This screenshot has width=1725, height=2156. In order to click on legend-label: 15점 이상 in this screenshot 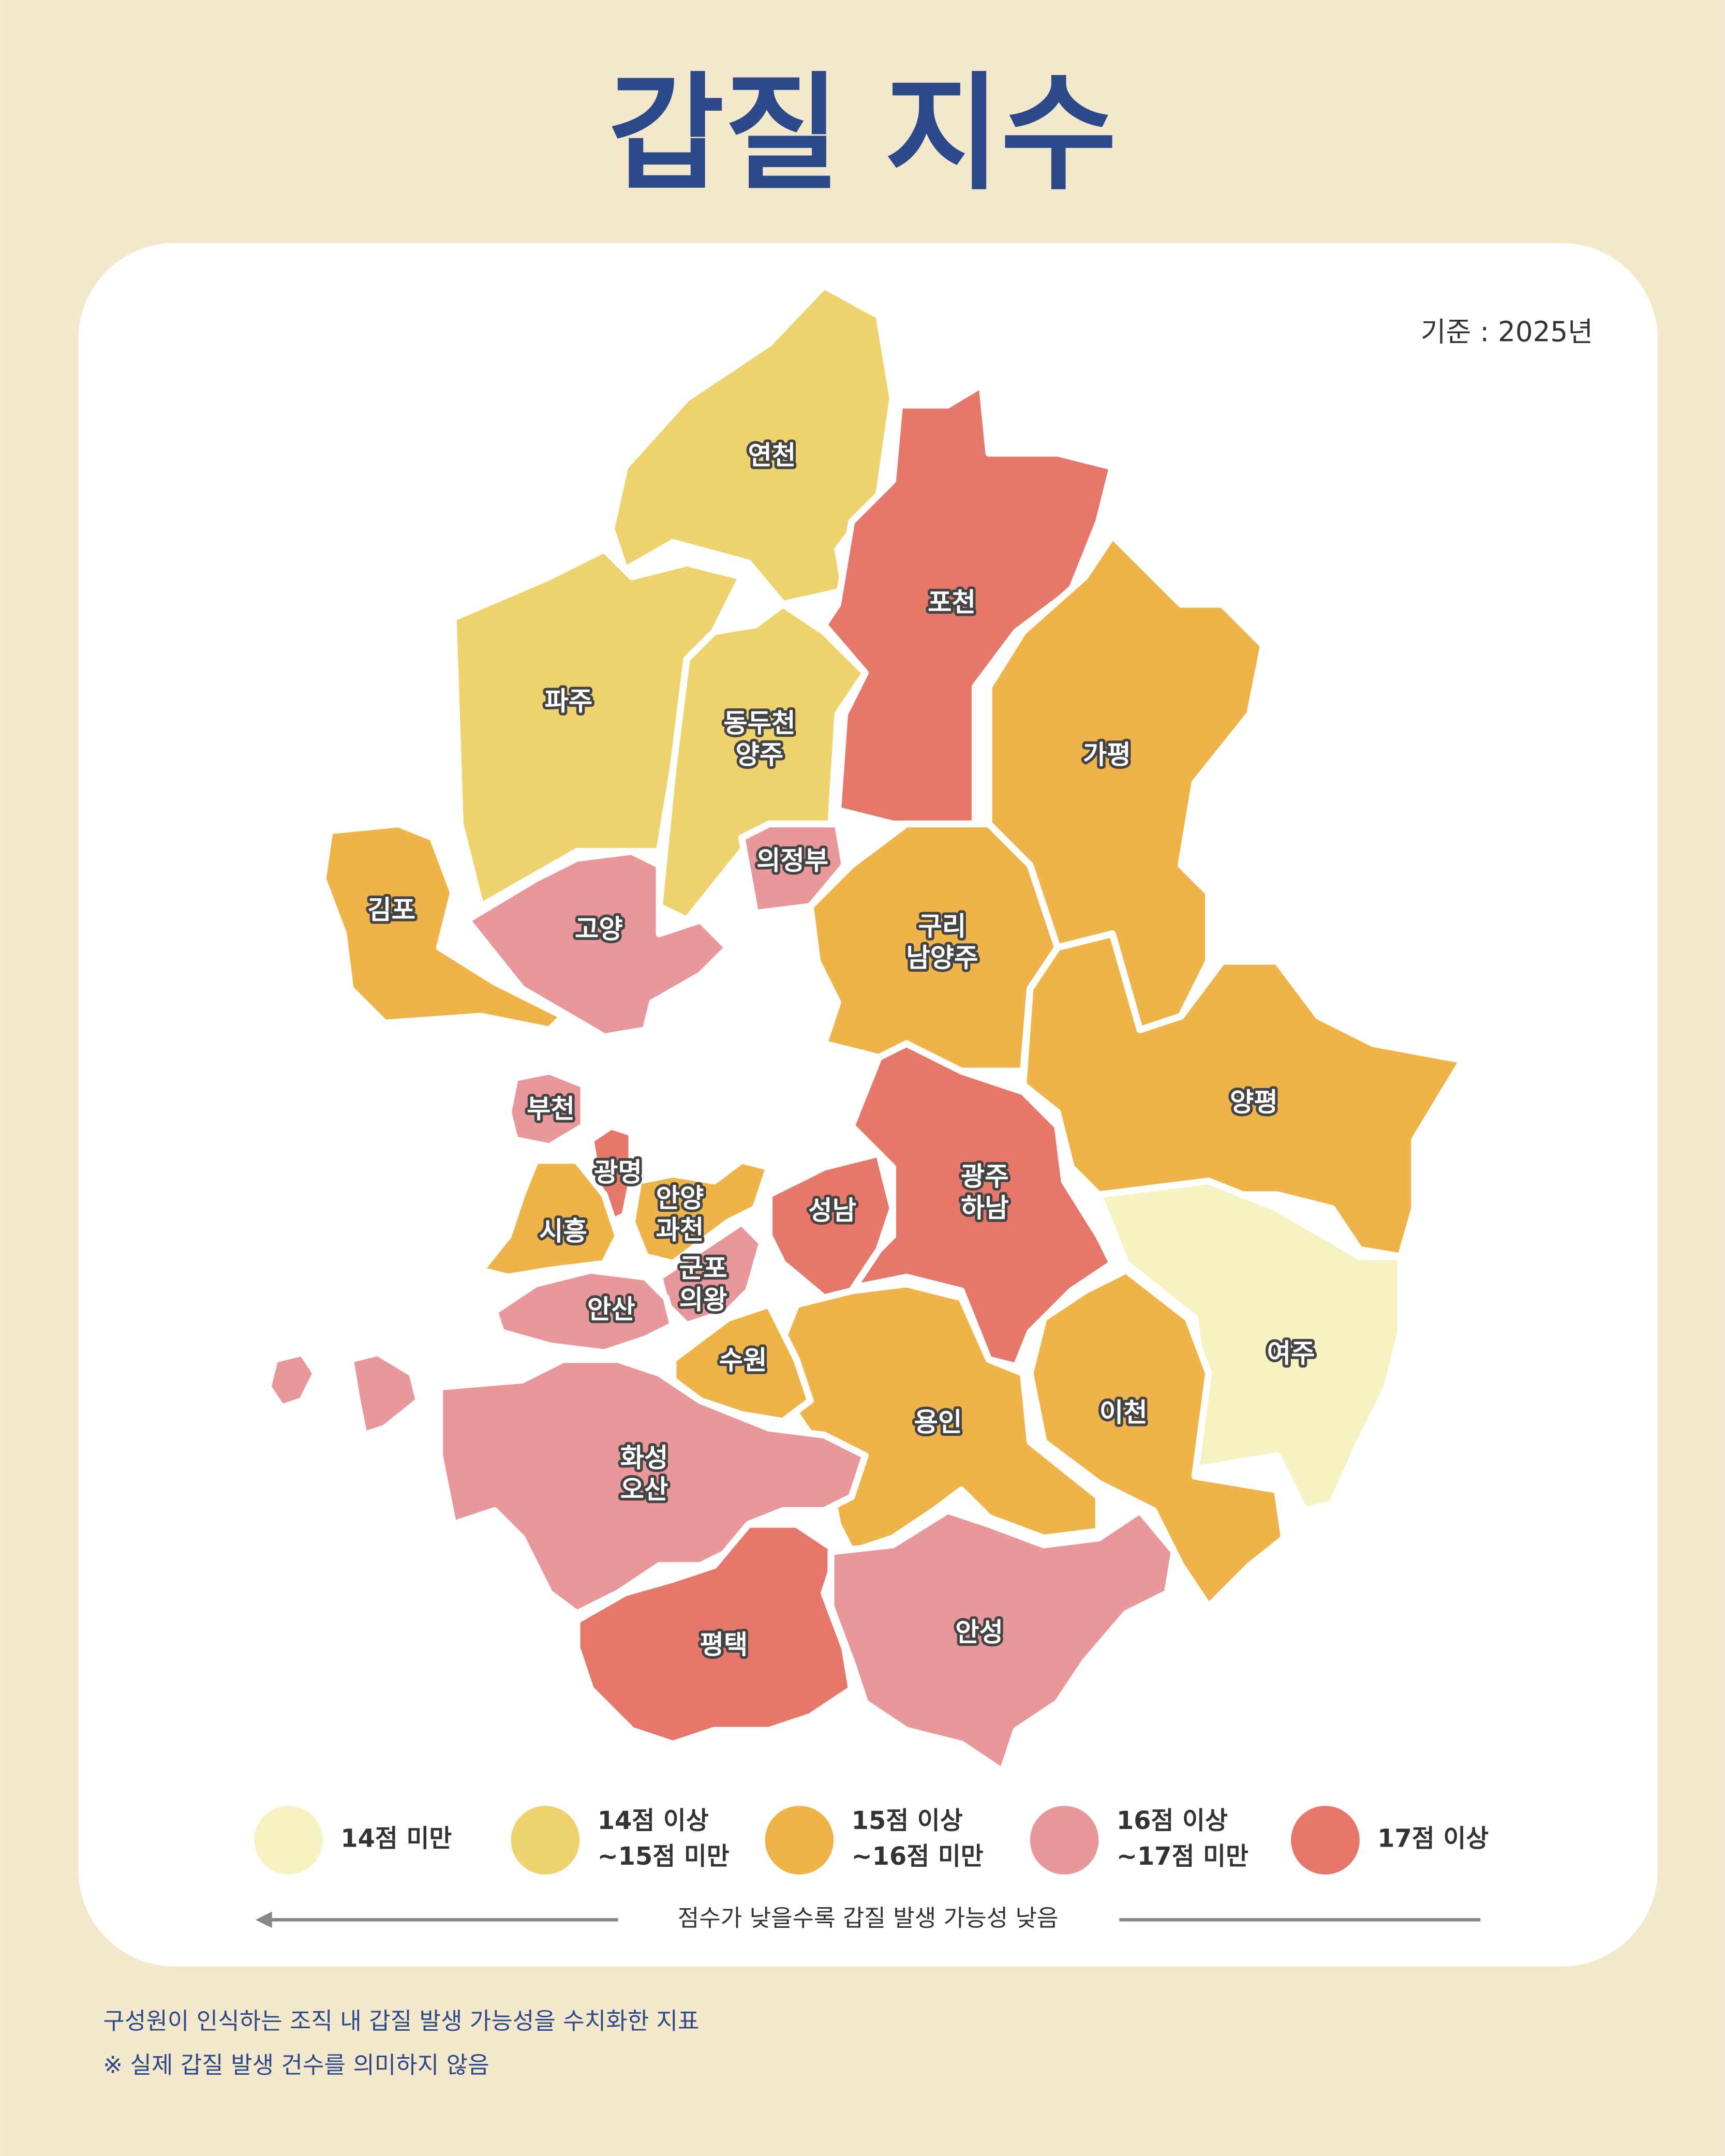, I will do `click(907, 1821)`.